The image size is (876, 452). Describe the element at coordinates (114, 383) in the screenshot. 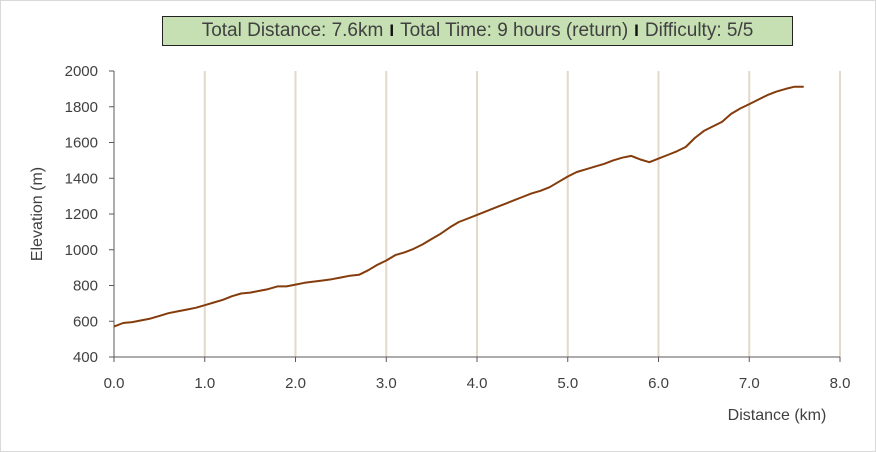

I see `x-tick-label: 0.0` at that location.